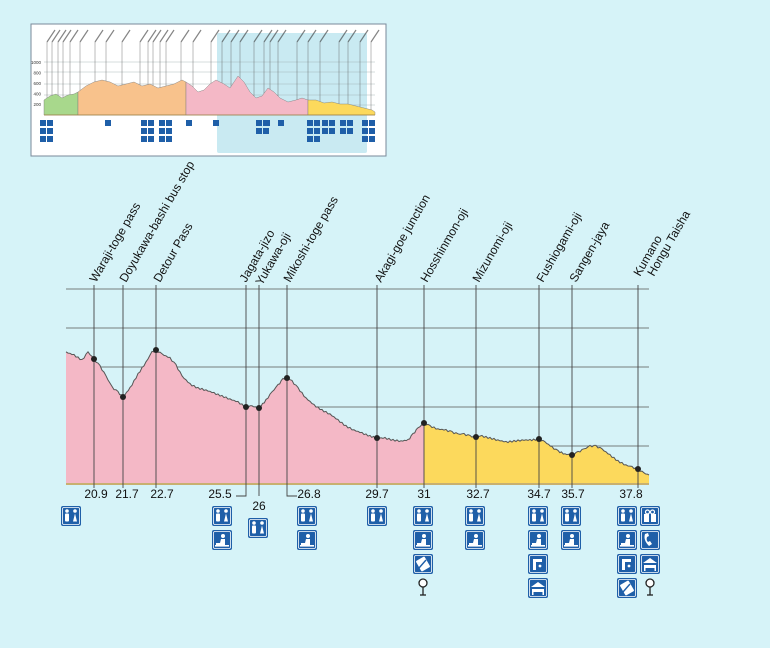  I want to click on svg-text: 800, so click(37, 73).